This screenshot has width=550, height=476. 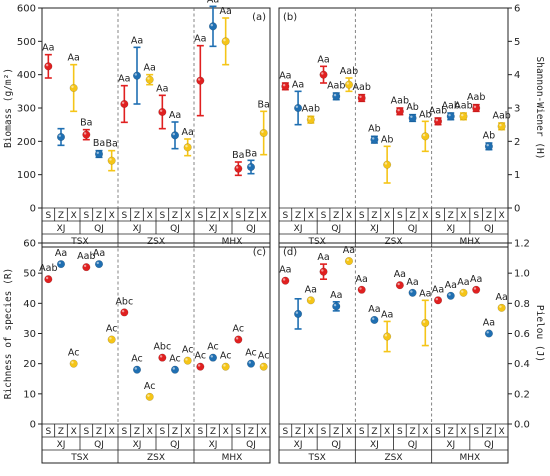 What do you see at coordinates (26, 109) in the screenshot?
I see `y-tick-label: 300` at bounding box center [26, 109].